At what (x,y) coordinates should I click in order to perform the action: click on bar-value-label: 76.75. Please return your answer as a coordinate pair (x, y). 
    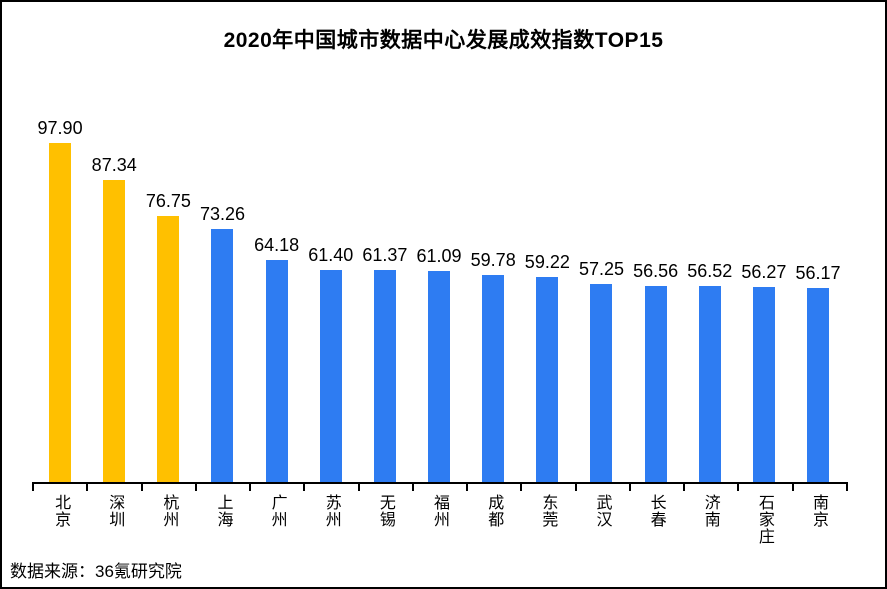
    Looking at the image, I should click on (168, 201).